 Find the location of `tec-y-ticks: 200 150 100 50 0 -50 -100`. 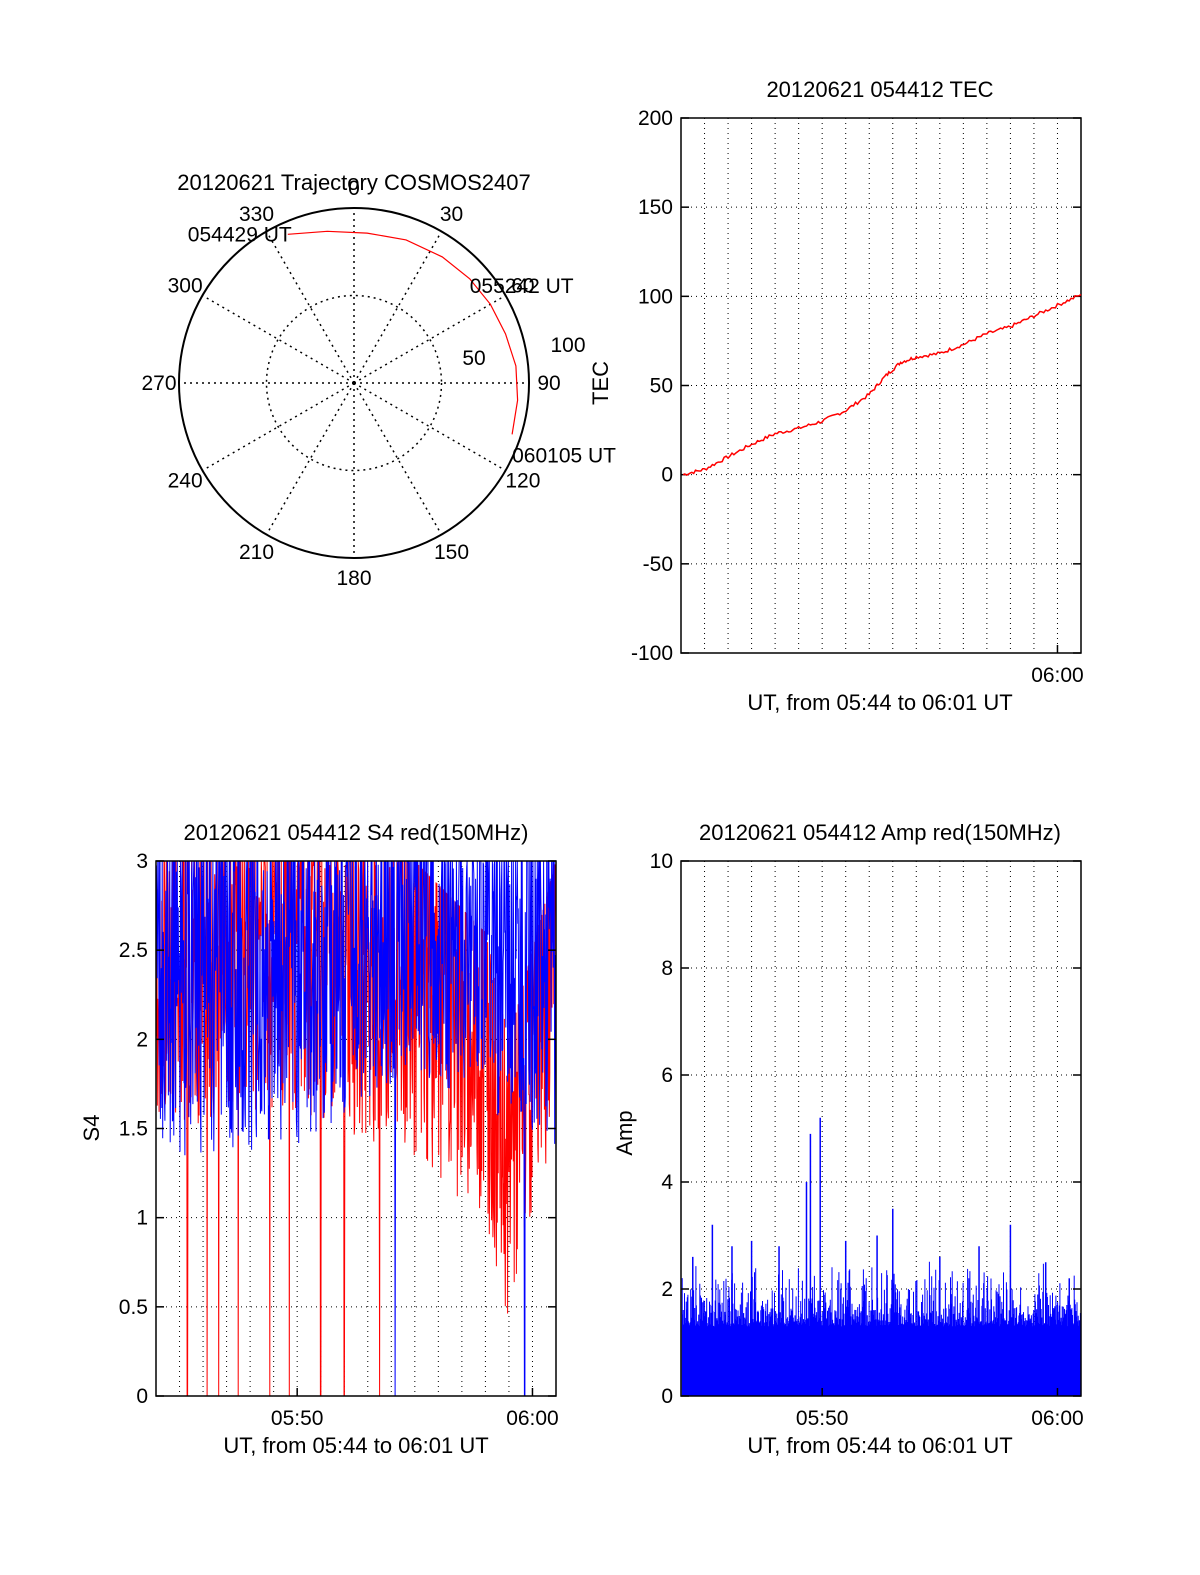

tec-y-ticks: 200 150 100 50 0 -50 -100 is located at coordinates (856, 386).